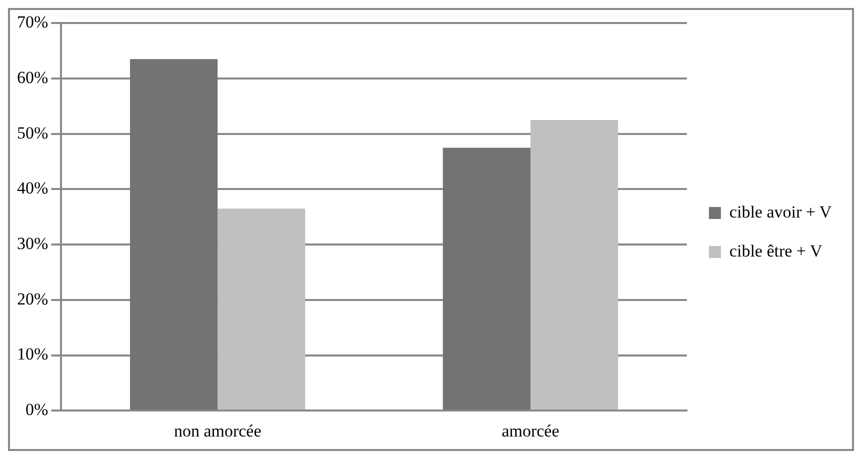  What do you see at coordinates (780, 212) in the screenshot?
I see `legend-label: cible avoir + V` at bounding box center [780, 212].